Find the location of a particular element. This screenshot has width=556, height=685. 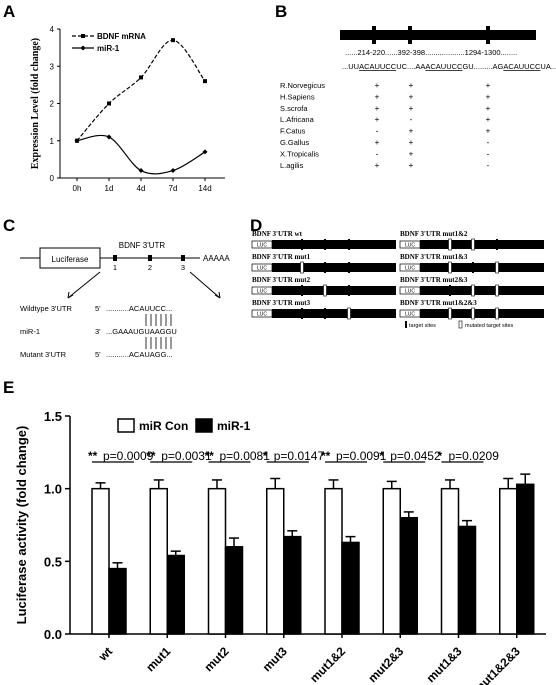

d-construct-title: BDNF 3'UTR mut1&3 is located at coordinates (434, 257).